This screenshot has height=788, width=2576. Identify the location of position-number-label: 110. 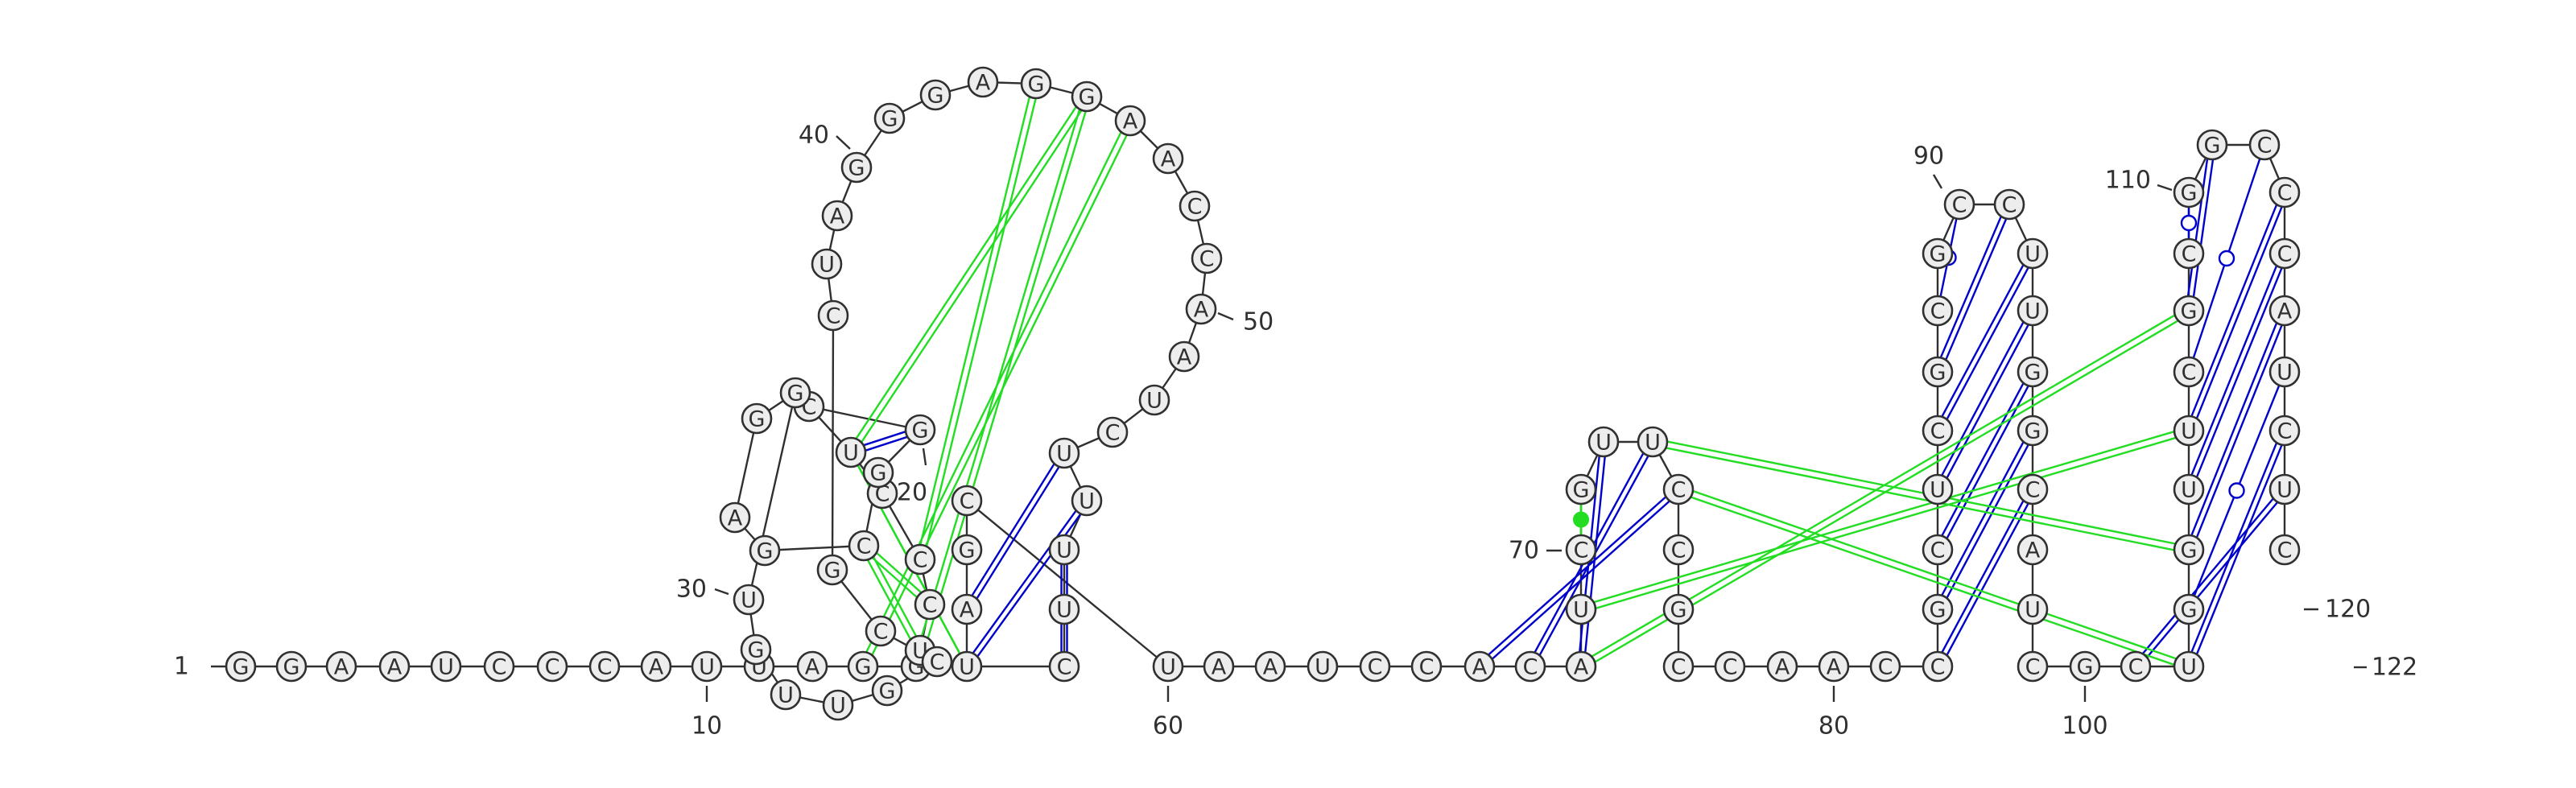
(2128, 181).